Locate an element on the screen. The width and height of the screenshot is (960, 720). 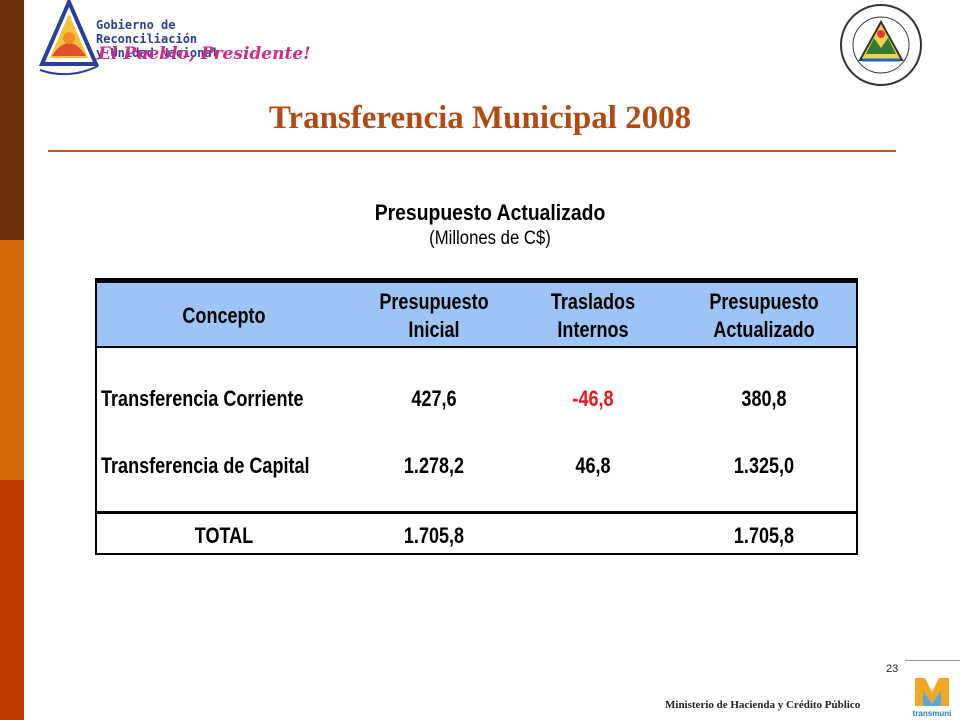
row-actualizado: 380,8 is located at coordinates (764, 398).